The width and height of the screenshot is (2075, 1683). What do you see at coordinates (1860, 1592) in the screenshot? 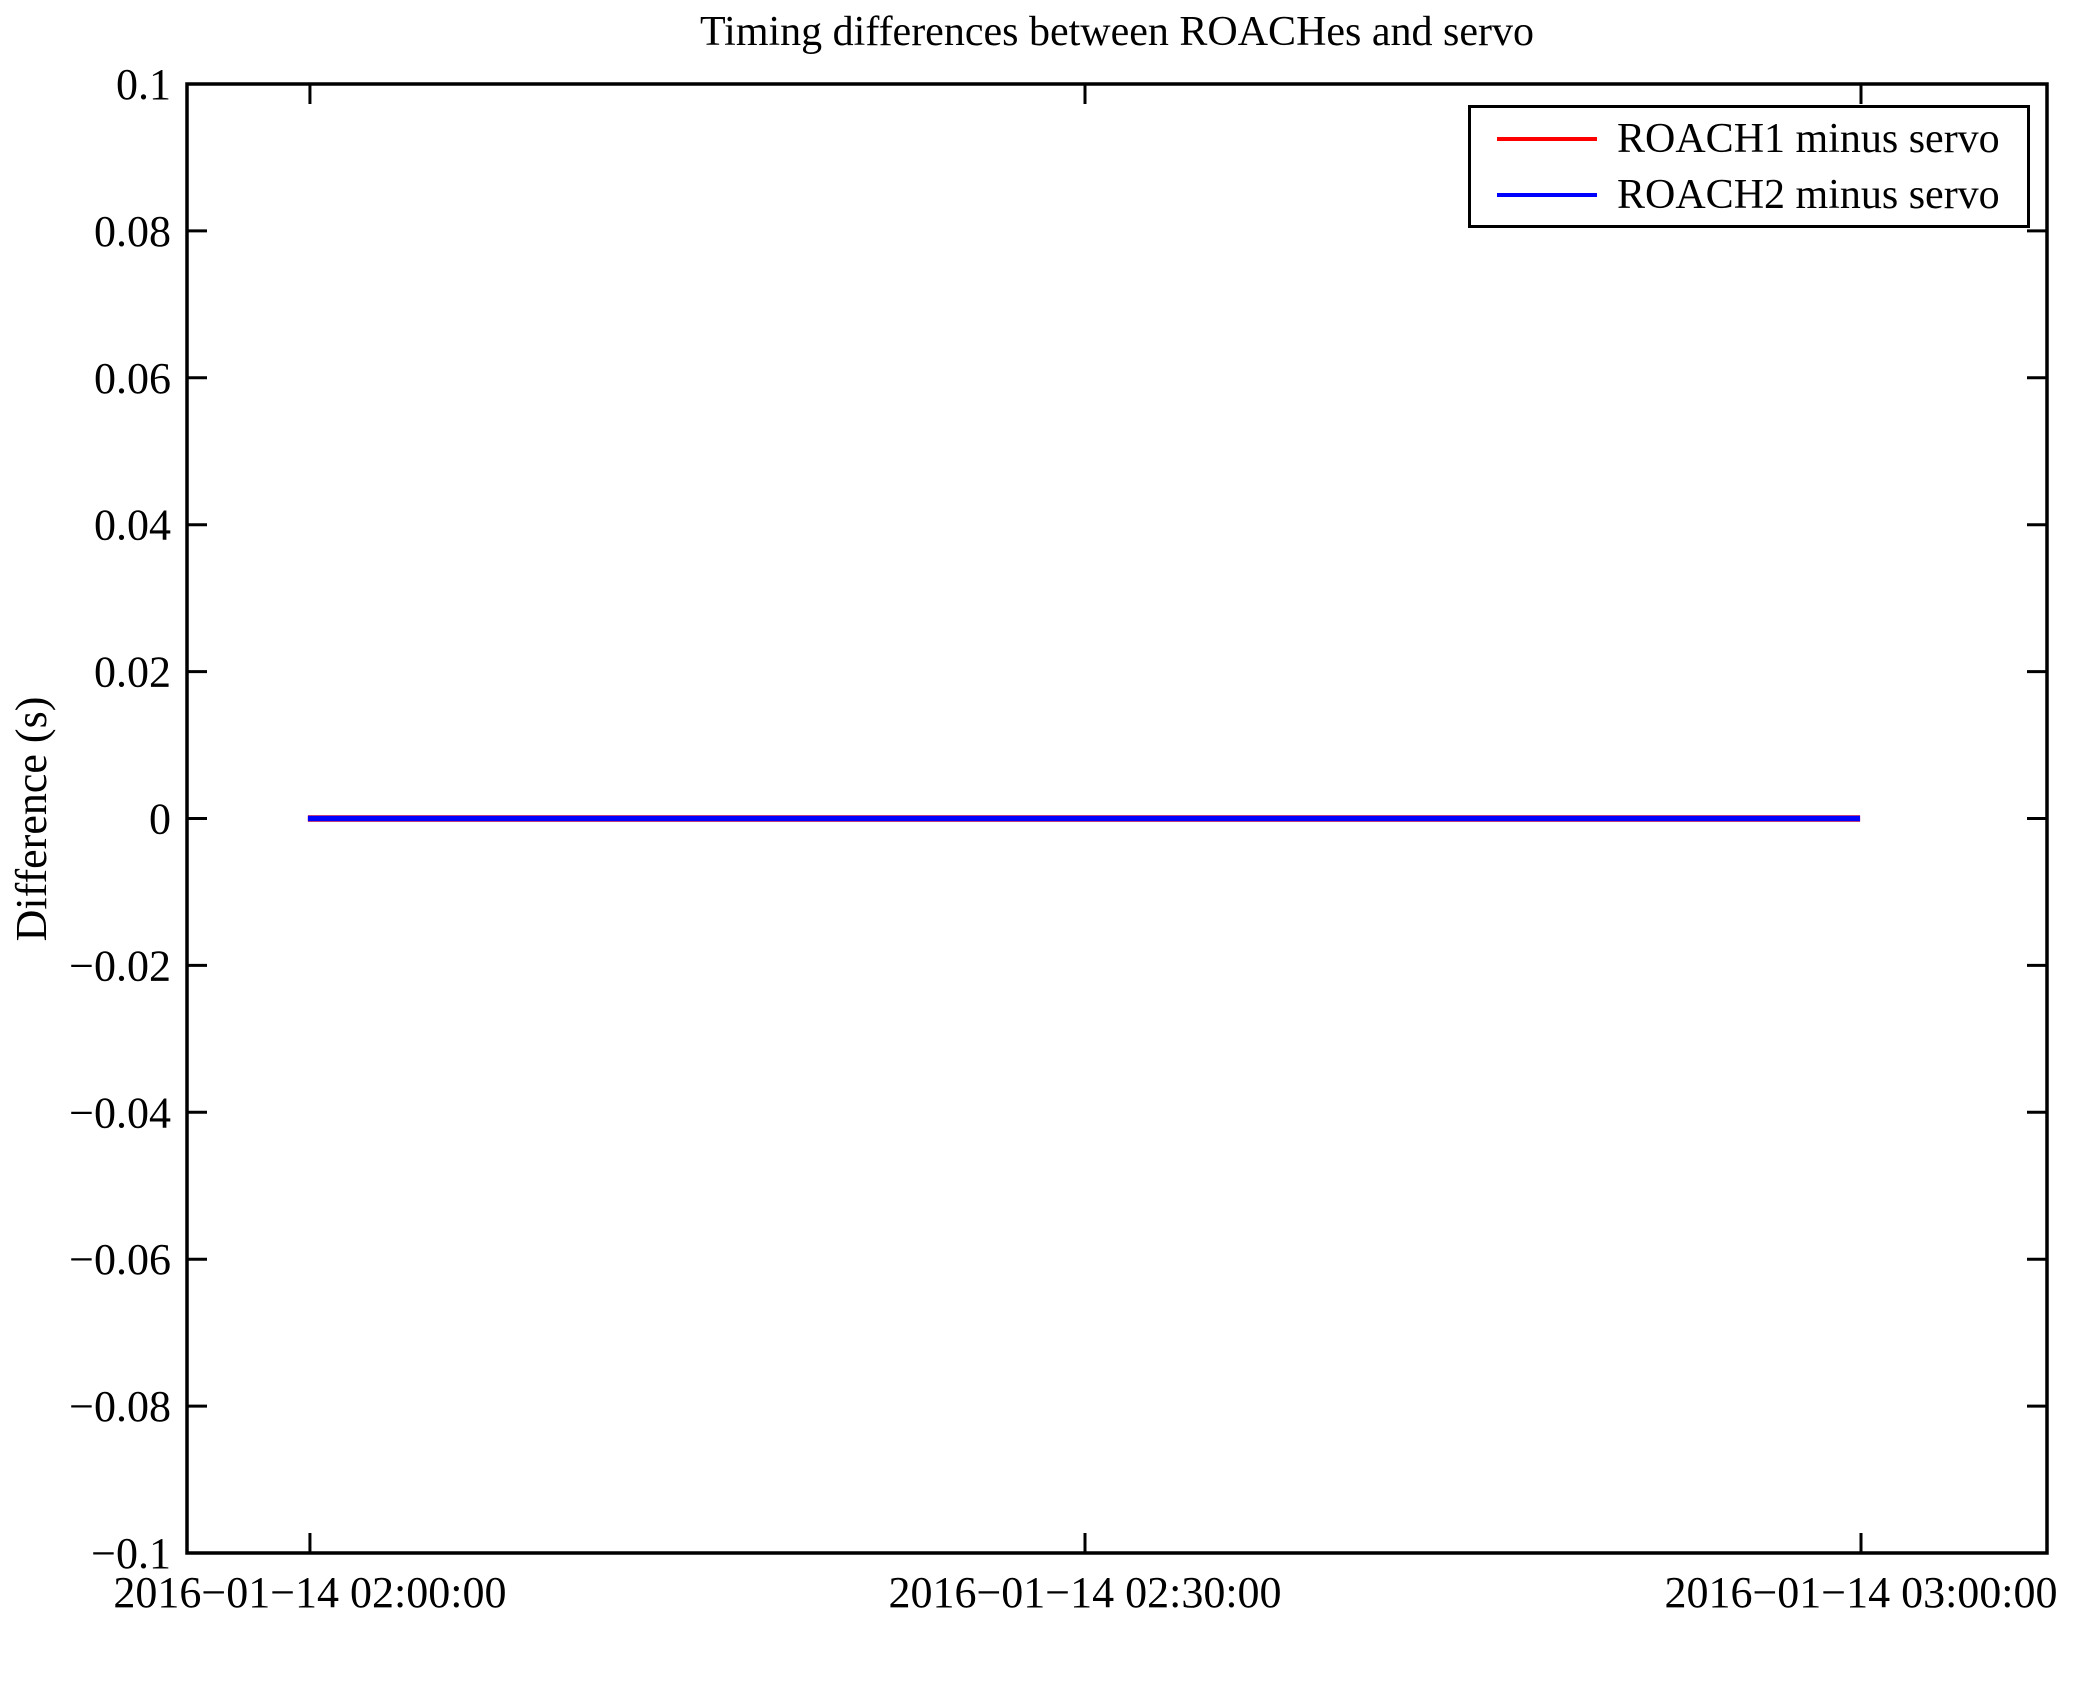
I see `x-tick-label: 2016−01−14 03:00:00` at bounding box center [1860, 1592].